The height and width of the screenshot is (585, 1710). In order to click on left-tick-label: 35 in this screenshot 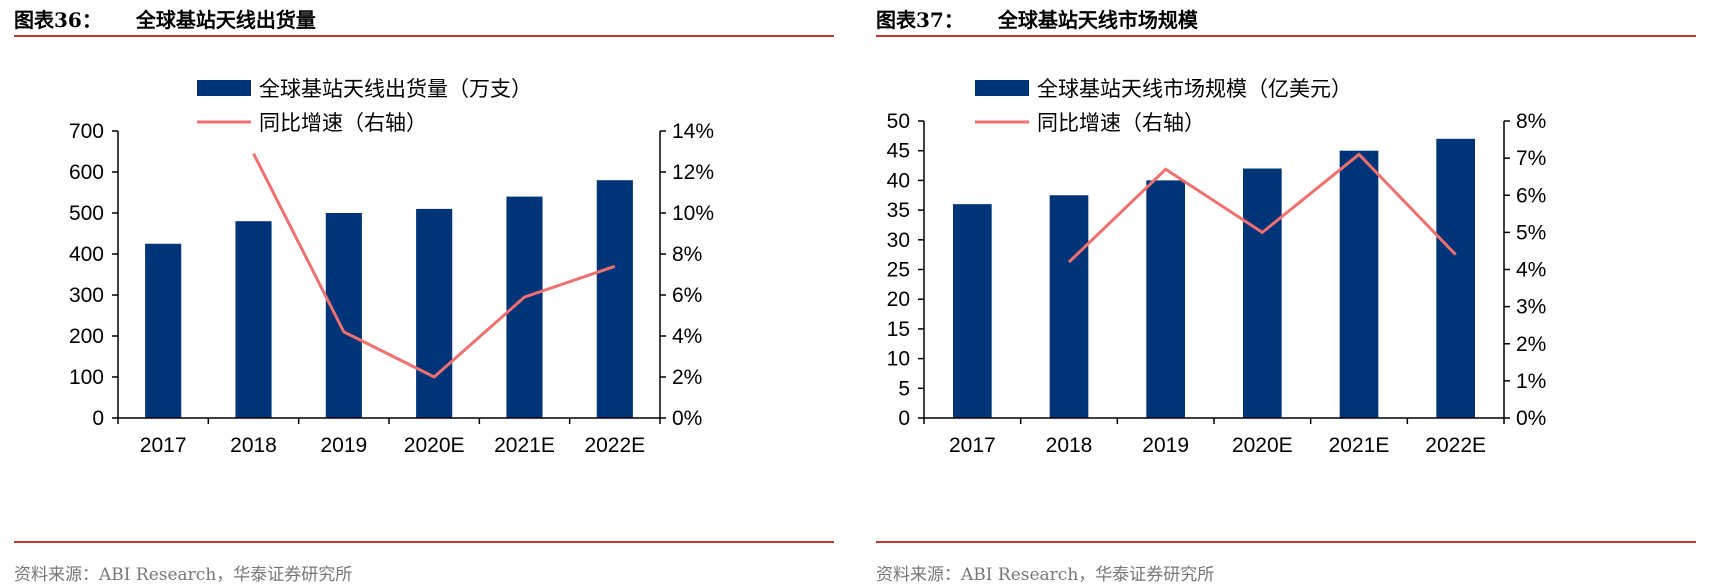, I will do `click(898, 210)`.